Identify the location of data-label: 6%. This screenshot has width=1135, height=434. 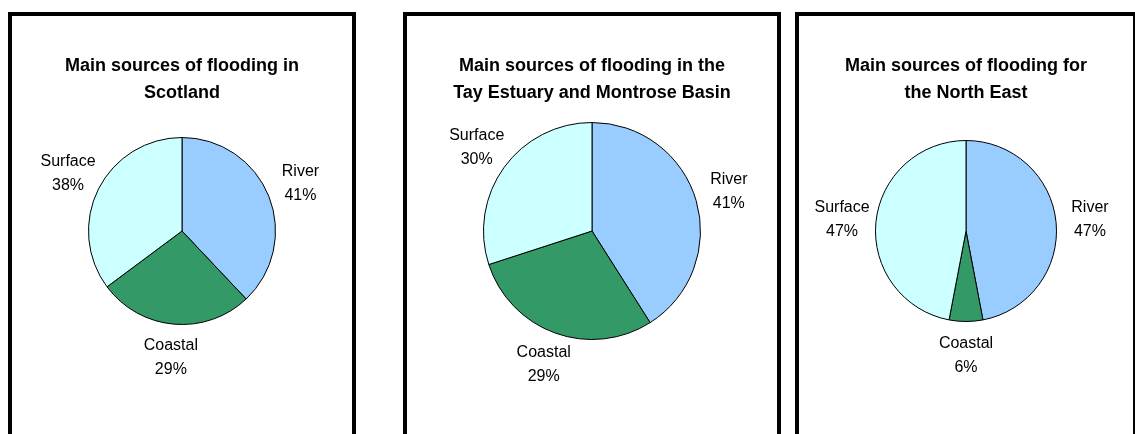
(966, 366).